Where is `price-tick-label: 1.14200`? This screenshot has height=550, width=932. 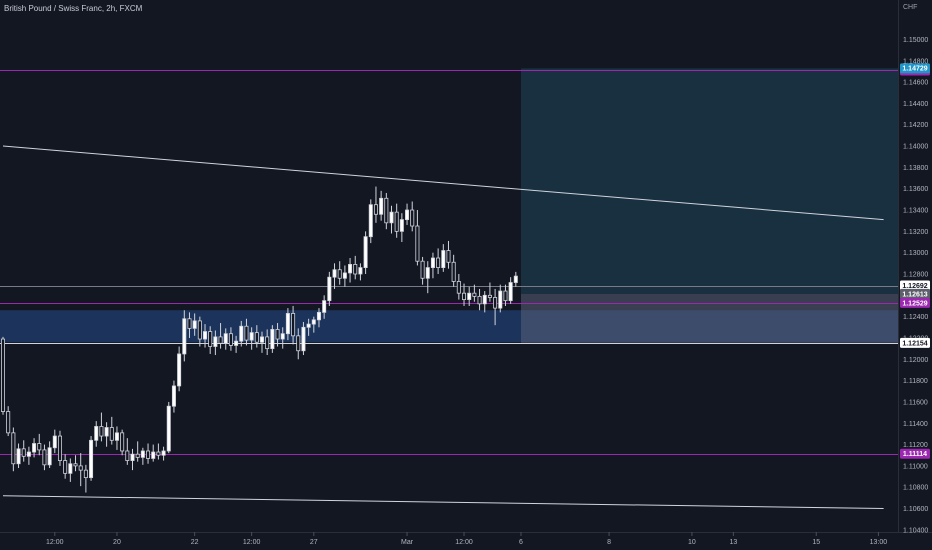
price-tick-label: 1.14200 is located at coordinates (915, 125).